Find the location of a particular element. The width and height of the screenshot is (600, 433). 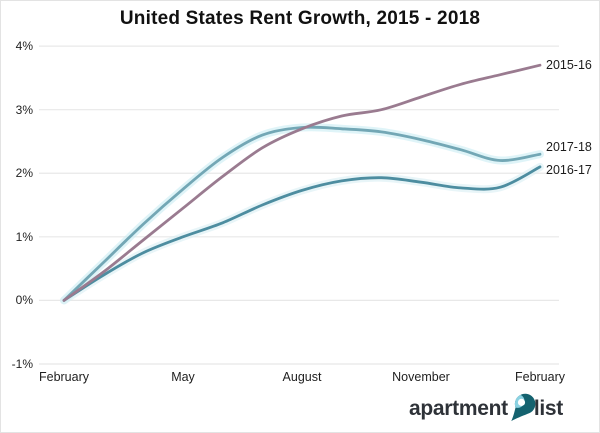

series-label-2015-16: 2015-16 is located at coordinates (569, 65).